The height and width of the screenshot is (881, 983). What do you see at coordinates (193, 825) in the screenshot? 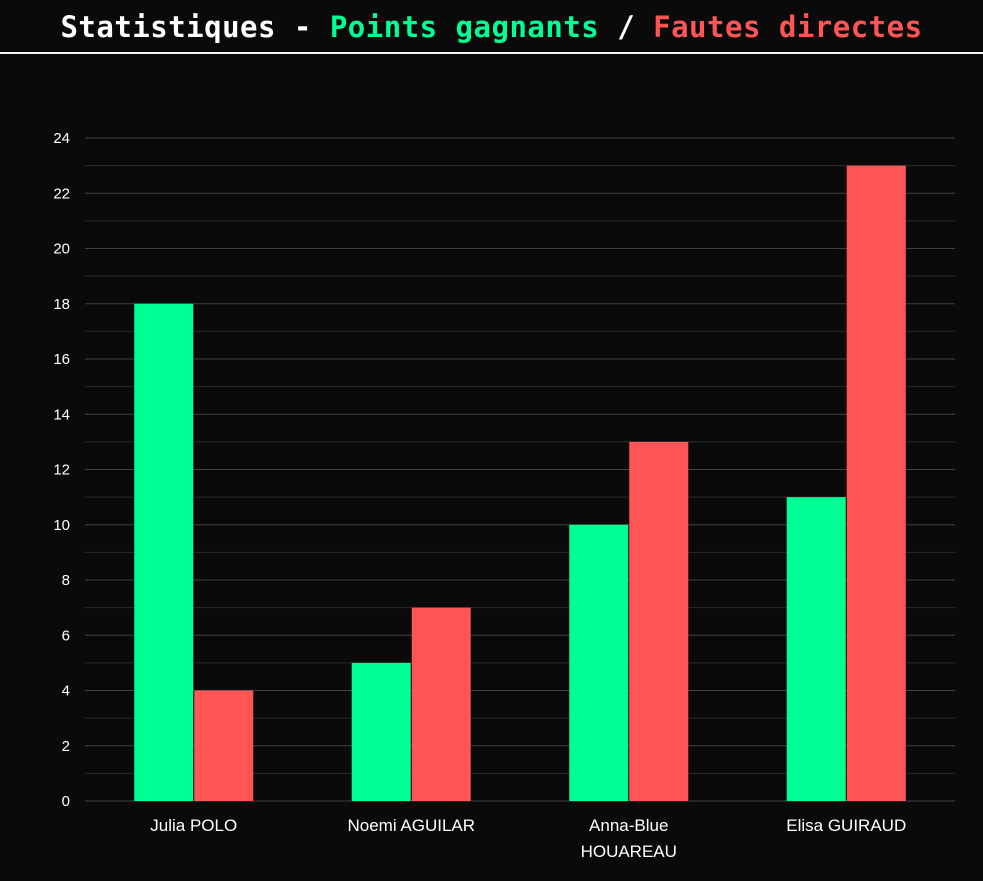
I see `x-category-label: Julia POLO` at bounding box center [193, 825].